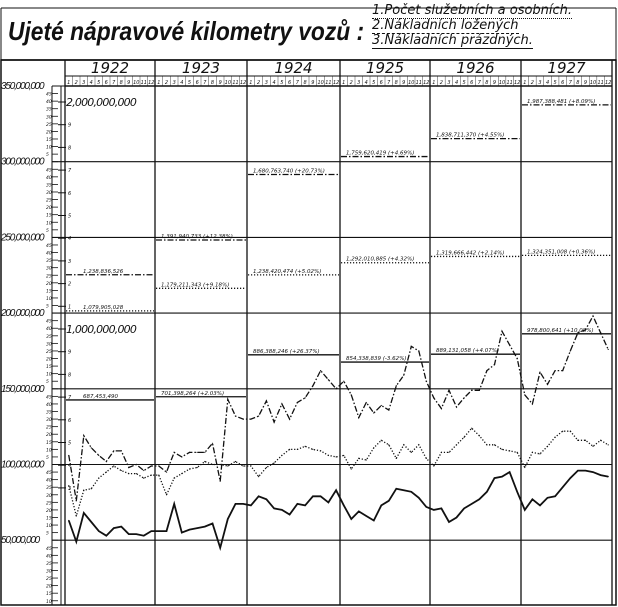 The image size is (618, 607). I want to click on secondary-minor-label: 8, so click(69, 148).